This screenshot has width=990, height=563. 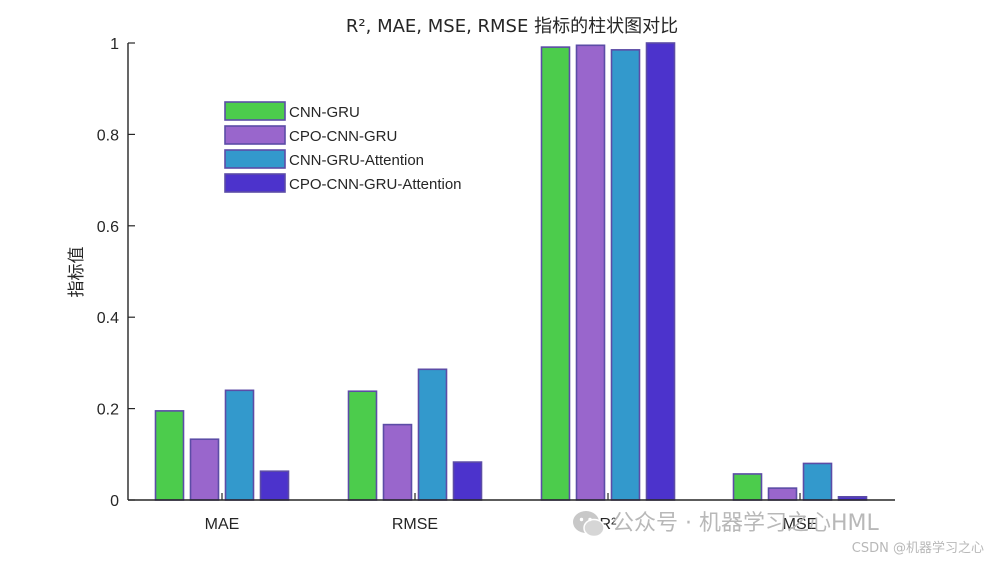 What do you see at coordinates (590, 272) in the screenshot?
I see `bar-cpo-cnn-gru-r` at bounding box center [590, 272].